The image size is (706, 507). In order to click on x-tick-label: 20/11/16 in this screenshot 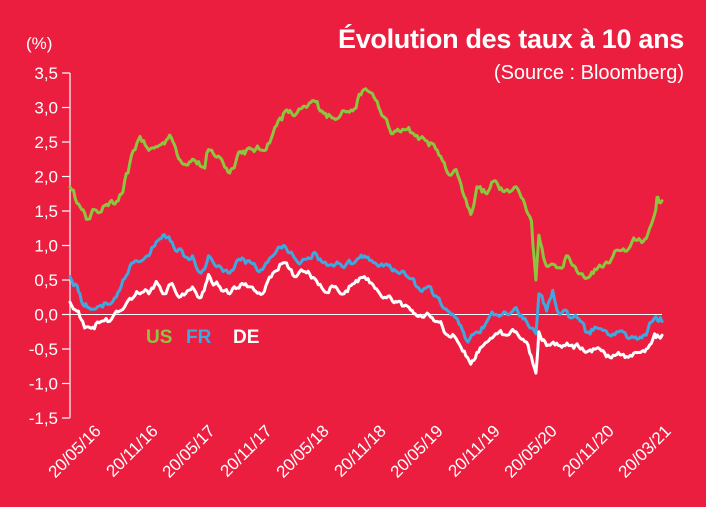, I will do `click(131, 450)`.